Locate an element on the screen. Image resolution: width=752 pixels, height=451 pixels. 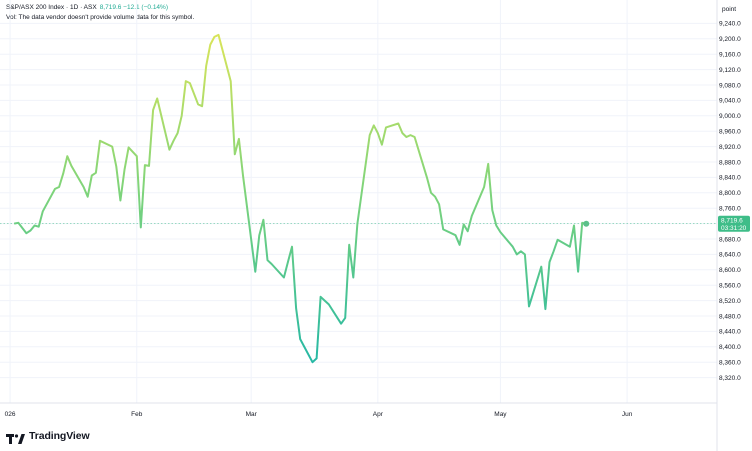
price-tick-label: 8,560.0 is located at coordinates (730, 286).